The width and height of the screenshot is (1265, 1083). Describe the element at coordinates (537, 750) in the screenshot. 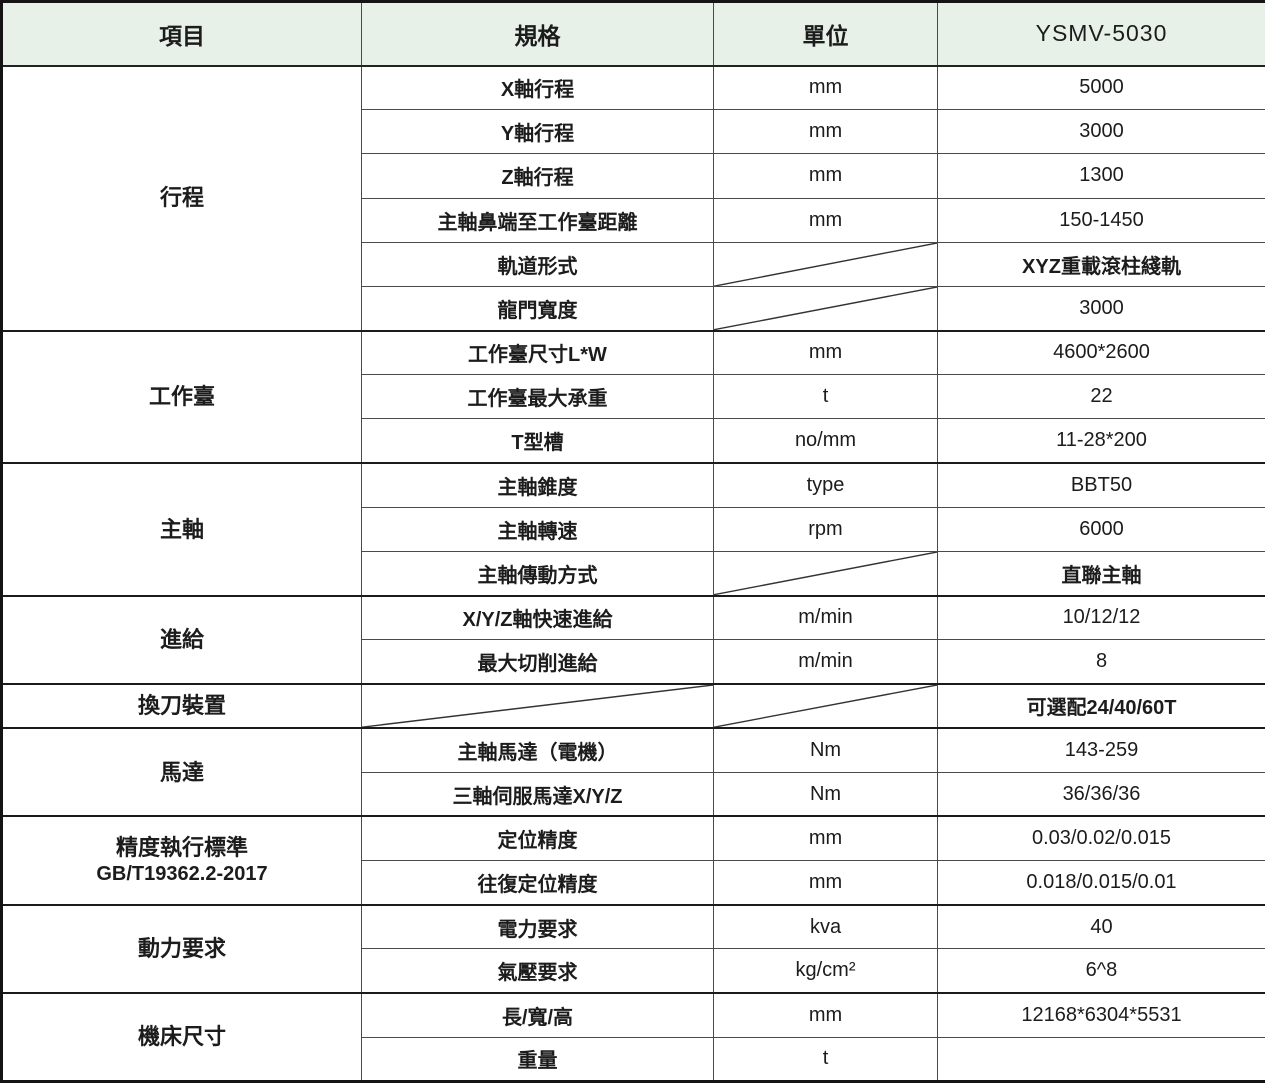

I see `spec-cell: 主軸馬達（電機）` at that location.